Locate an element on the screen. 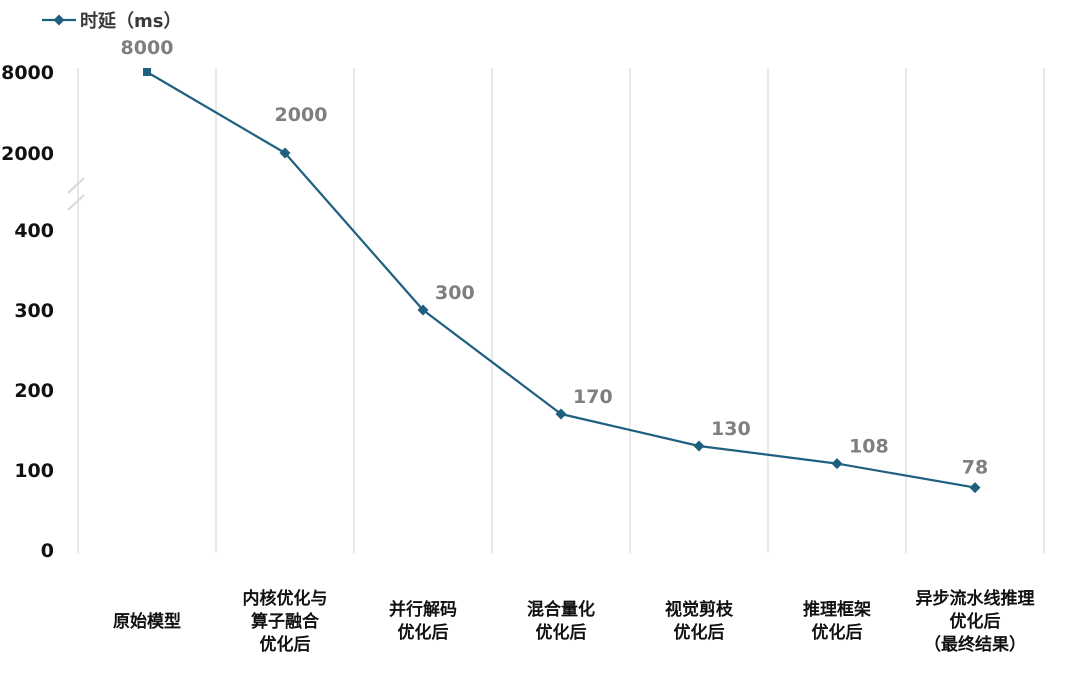 Image resolution: width=1080 pixels, height=678 pixels. data-label: 170 is located at coordinates (593, 397).